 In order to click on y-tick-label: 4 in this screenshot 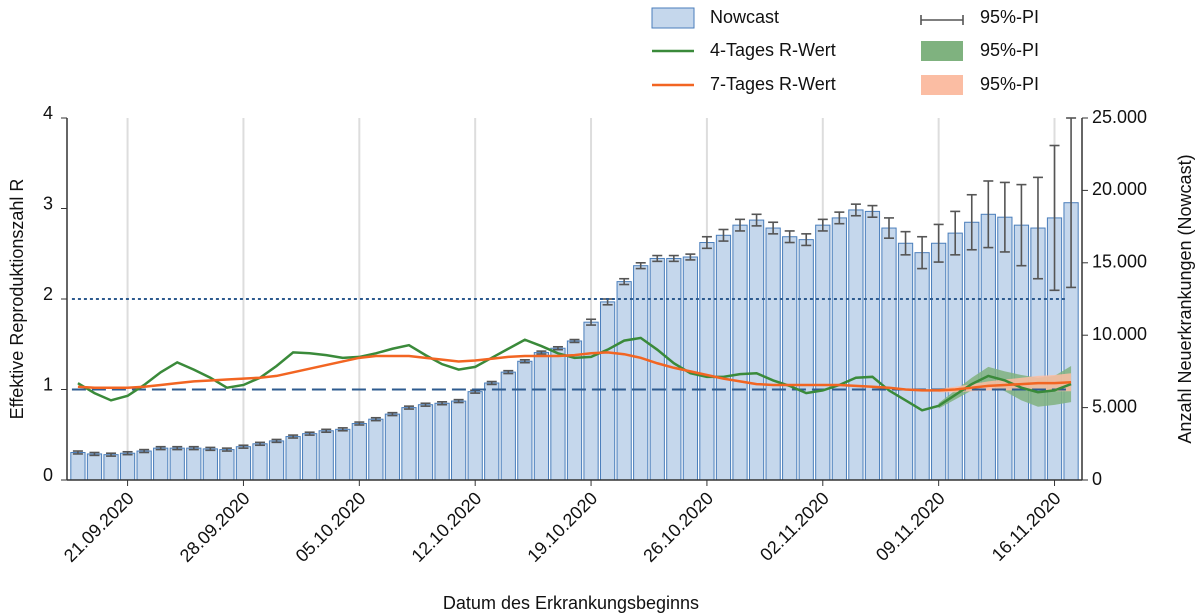, I will do `click(48, 113)`.